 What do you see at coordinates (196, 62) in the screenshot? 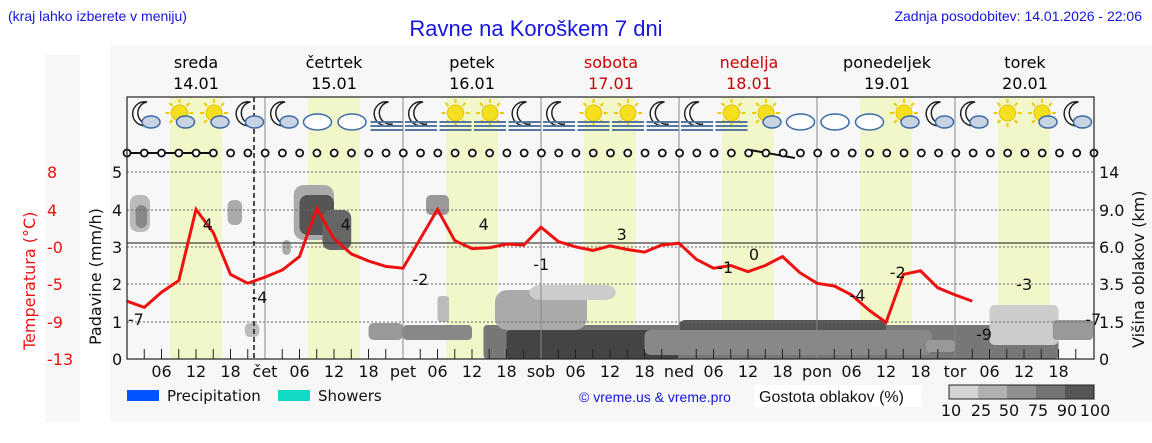
I see `day-name: sreda` at bounding box center [196, 62].